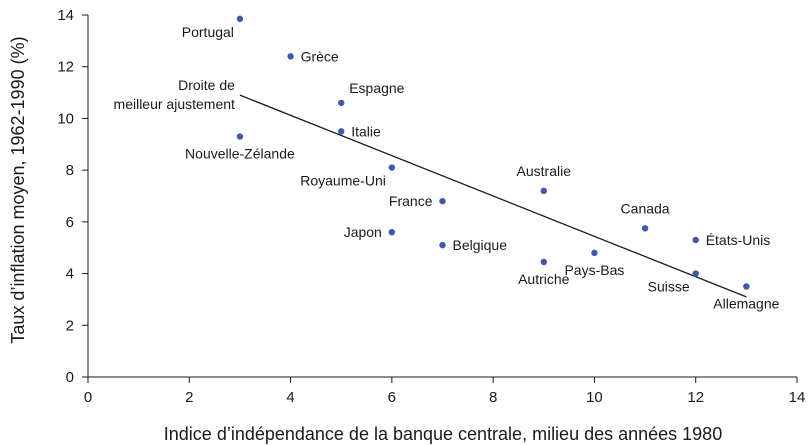  Describe the element at coordinates (544, 279) in the screenshot. I see `point-label: Autriche` at that location.